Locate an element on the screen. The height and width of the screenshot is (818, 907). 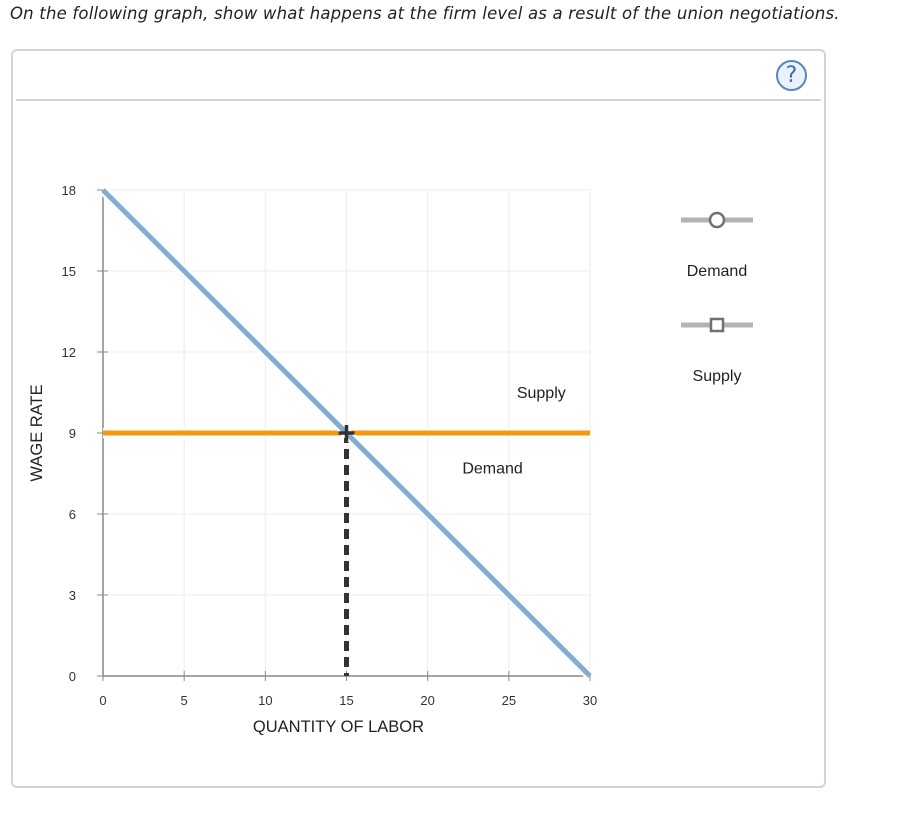
question-mark-icon: ? is located at coordinates (791, 75).